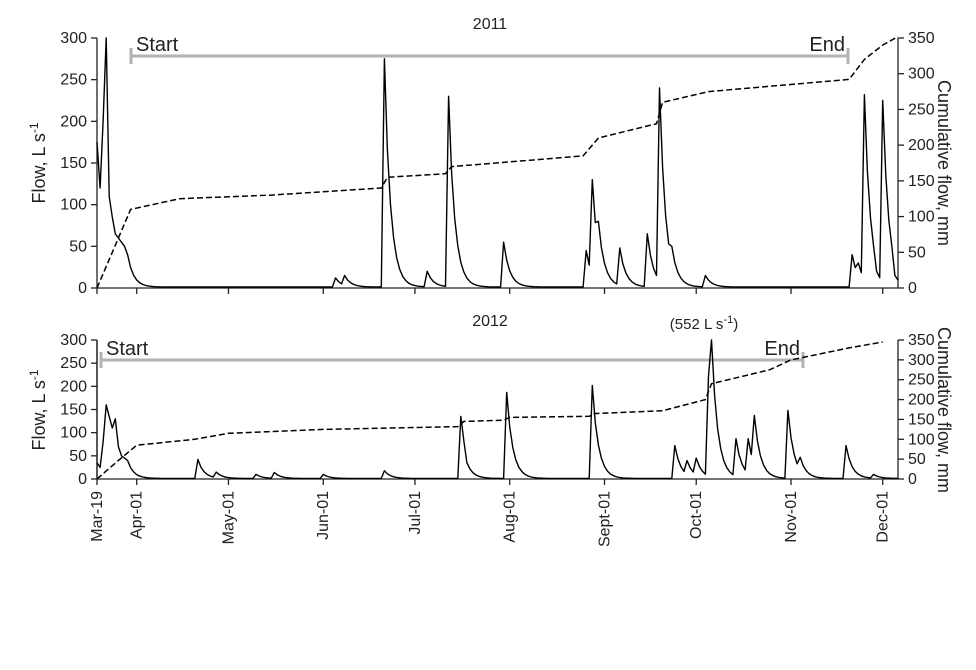  What do you see at coordinates (916, 410) in the screenshot?
I see `right-ticks-2012: 0 50 100 150 200 250 300 350` at bounding box center [916, 410].